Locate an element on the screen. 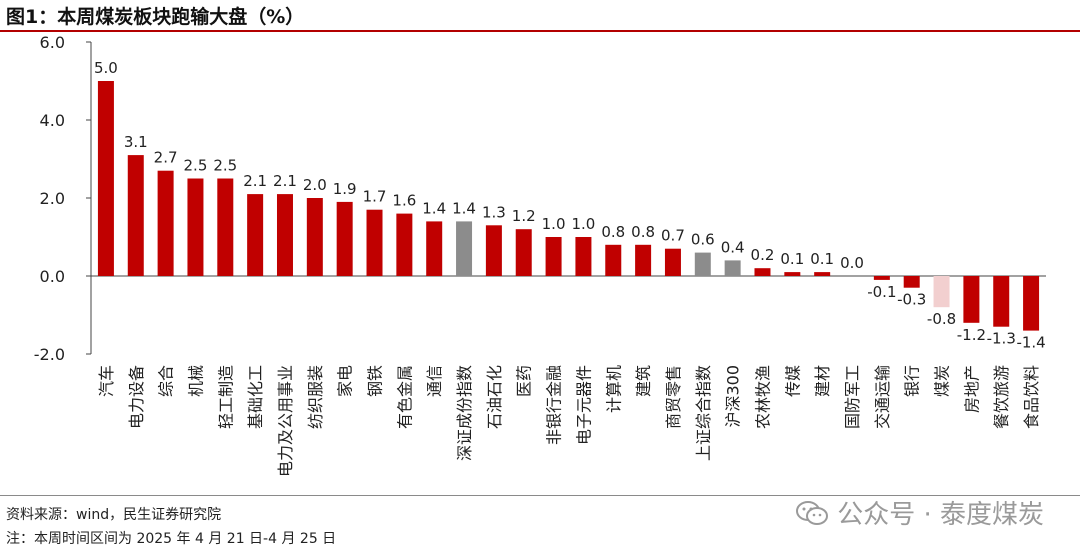 This screenshot has width=1080, height=551. value-label: -1.4 is located at coordinates (1030, 343).